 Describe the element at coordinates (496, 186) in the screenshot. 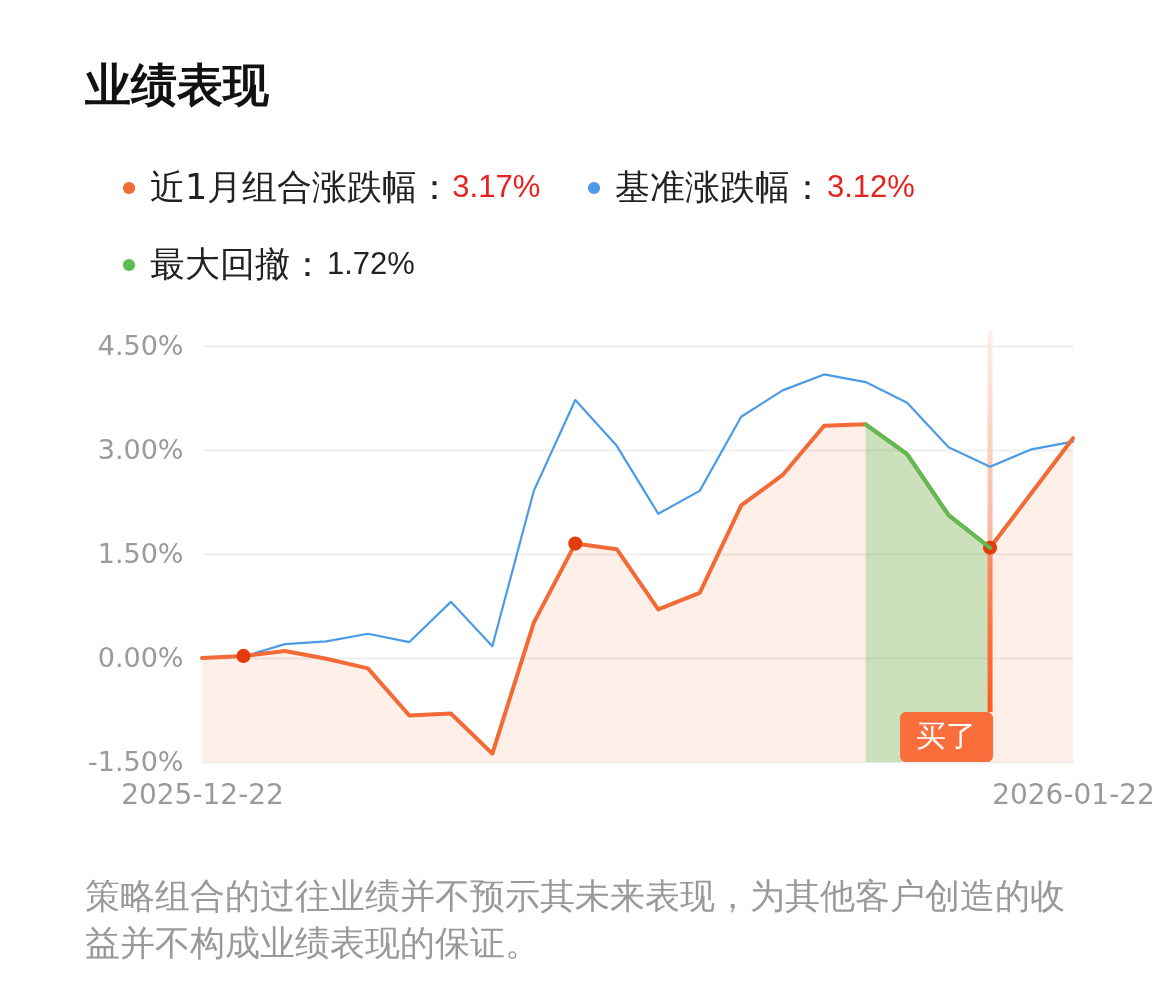

I see `text: 3.17%` at that location.